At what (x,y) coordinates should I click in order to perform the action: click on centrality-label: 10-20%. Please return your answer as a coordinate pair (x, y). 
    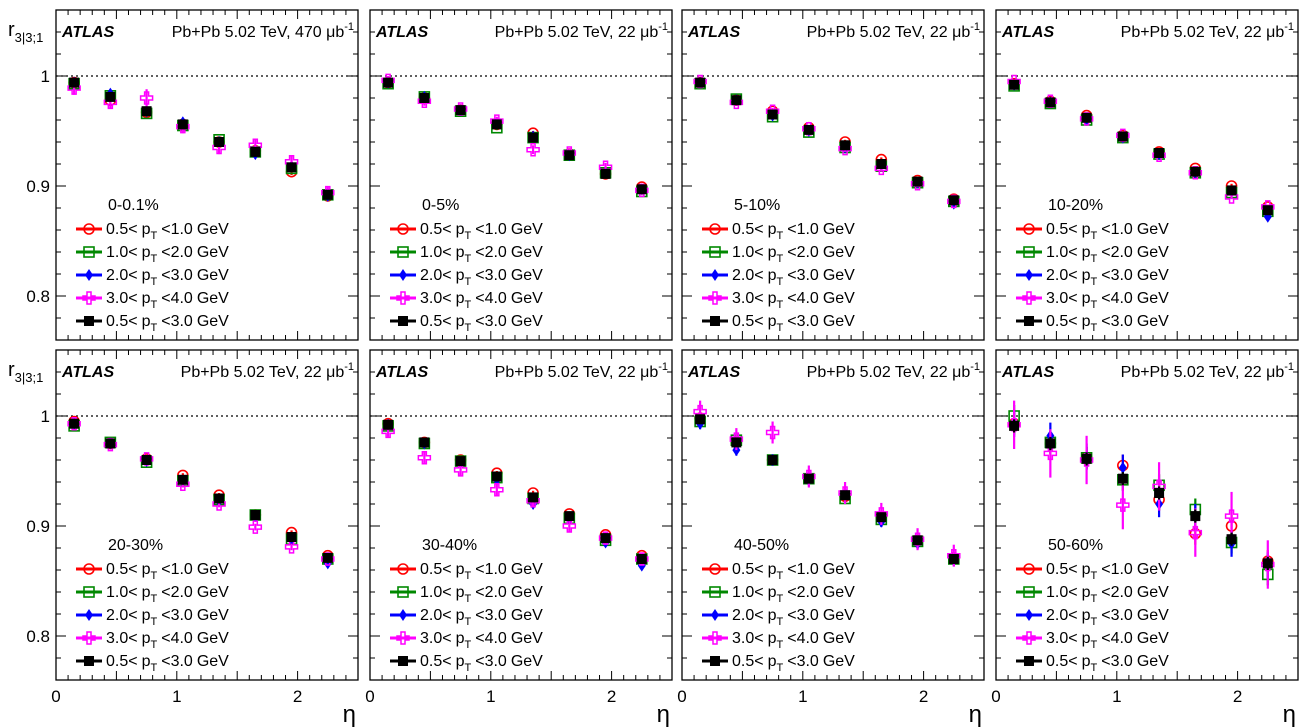
    Looking at the image, I should click on (1075, 205).